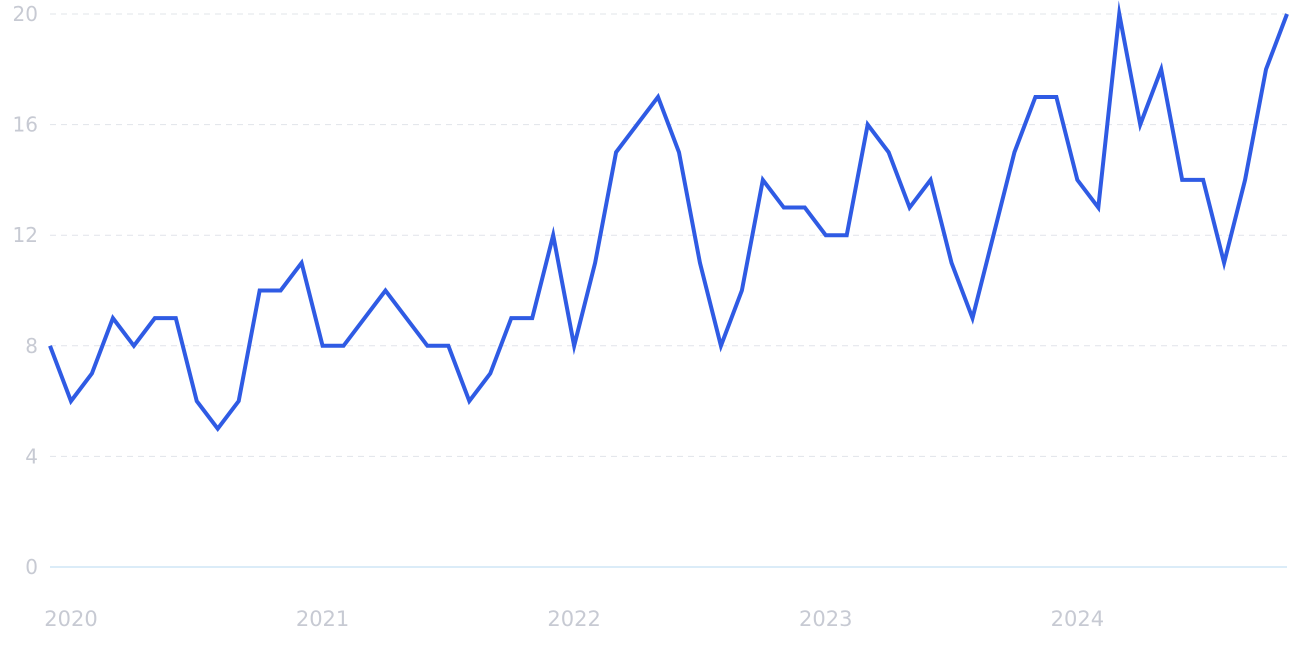 The height and width of the screenshot is (650, 1292). What do you see at coordinates (31, 567) in the screenshot?
I see `y-tick-label: 0` at bounding box center [31, 567].